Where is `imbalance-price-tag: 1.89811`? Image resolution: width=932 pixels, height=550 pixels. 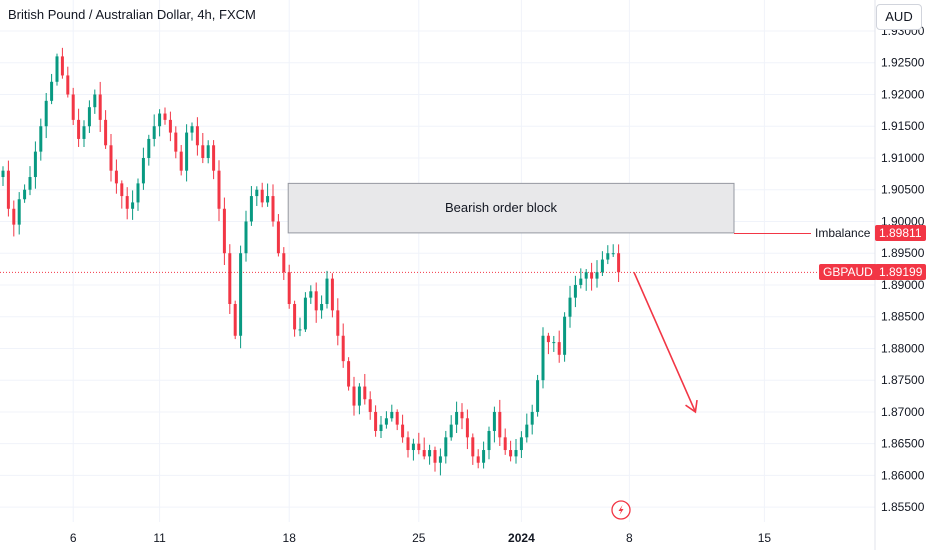 imbalance-price-tag: 1.89811 is located at coordinates (900, 233).